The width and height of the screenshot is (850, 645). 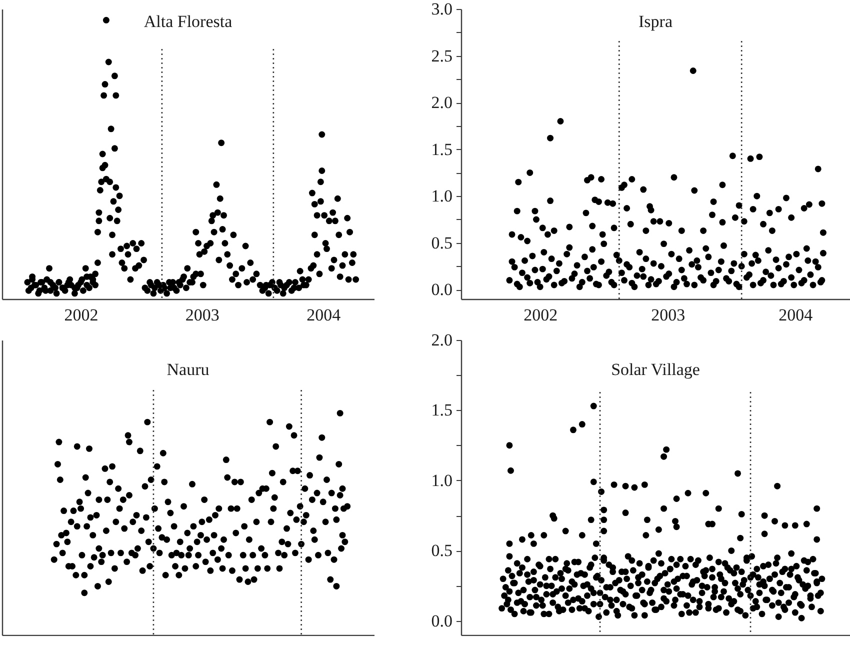 I want to click on text: Solar Village, so click(x=655, y=369).